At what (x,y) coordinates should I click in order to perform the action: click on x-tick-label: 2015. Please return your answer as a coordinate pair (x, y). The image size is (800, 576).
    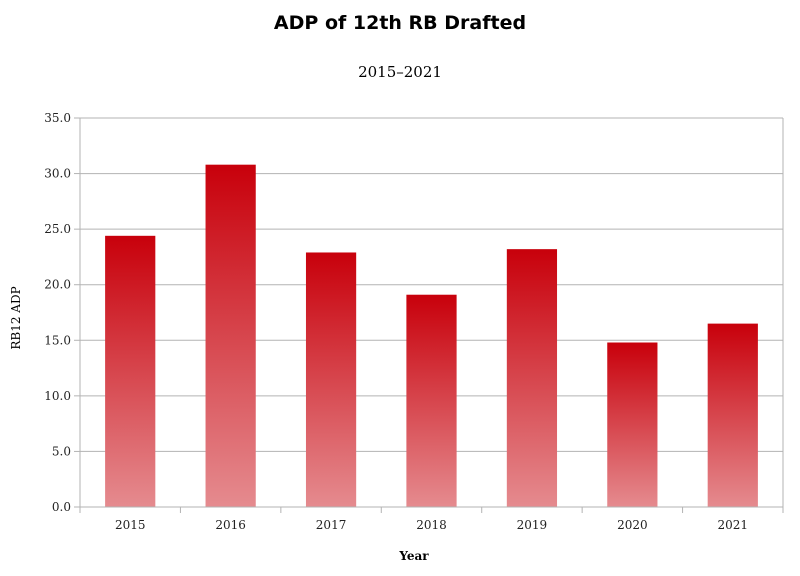
    Looking at the image, I should click on (130, 525).